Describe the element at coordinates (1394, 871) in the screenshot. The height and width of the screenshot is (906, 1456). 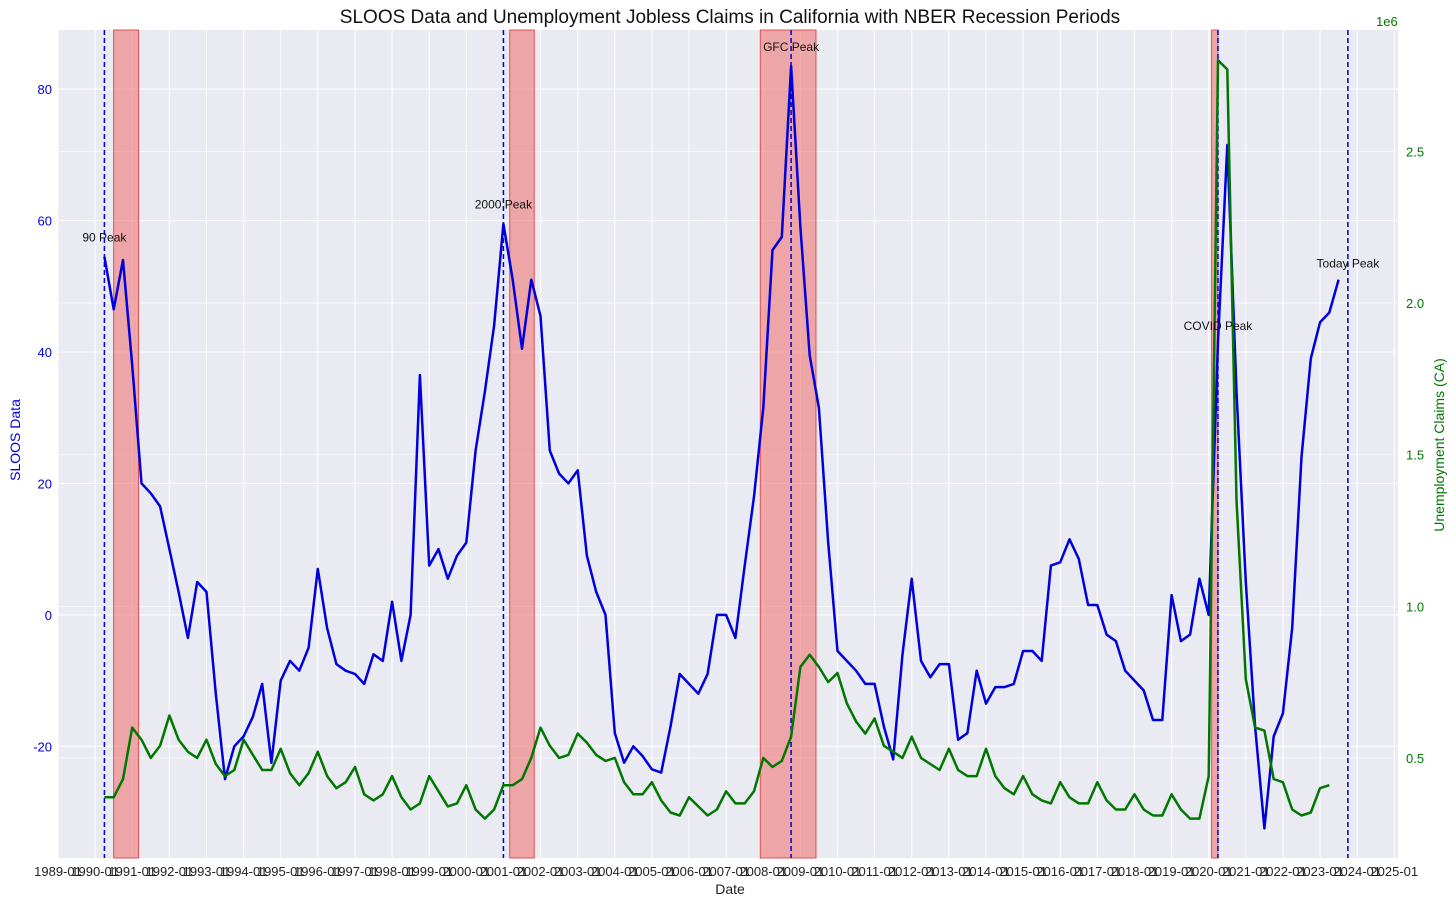
I see `x-tick-label: 2025-01` at that location.